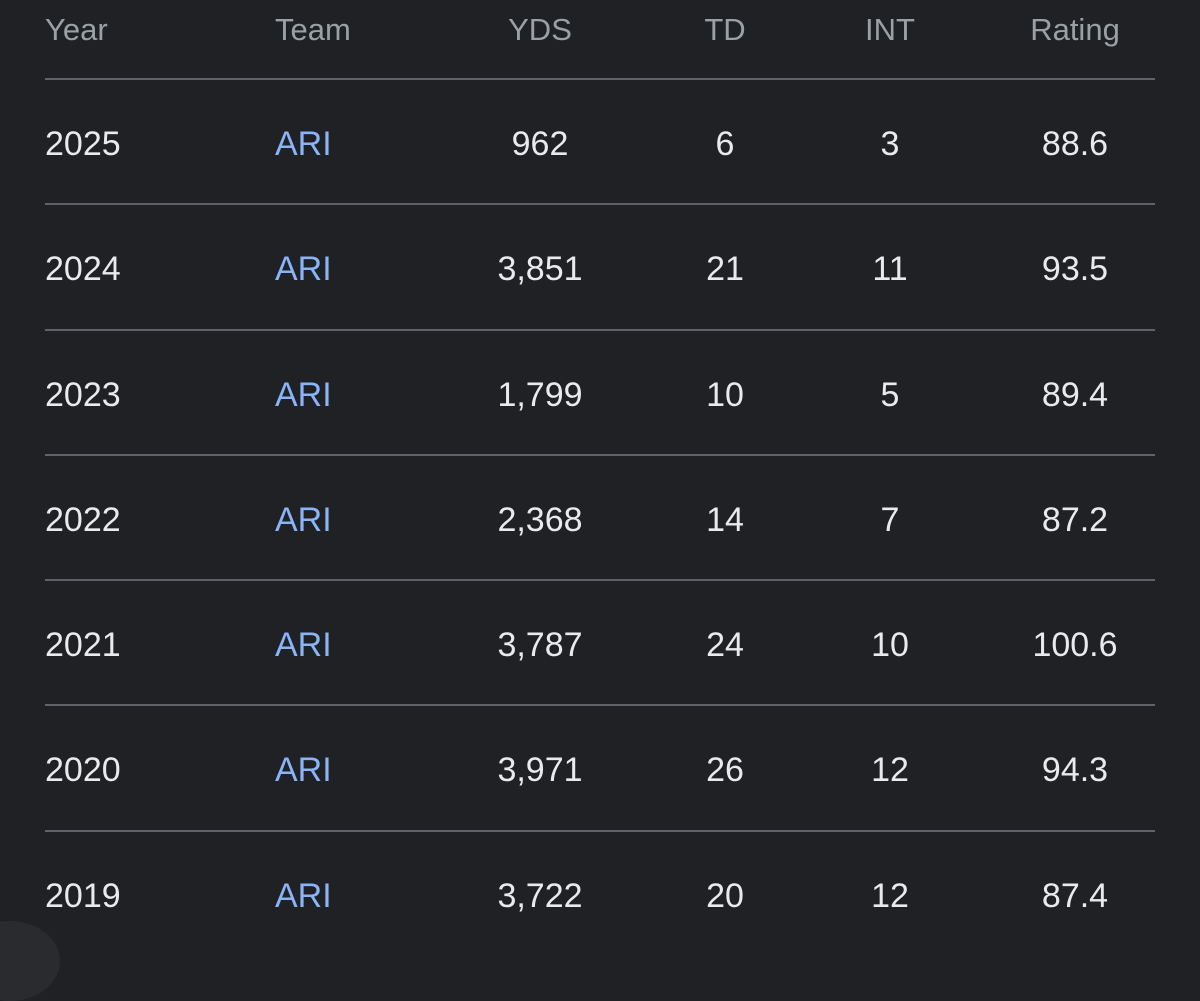  I want to click on header-year: Year, so click(76, 29).